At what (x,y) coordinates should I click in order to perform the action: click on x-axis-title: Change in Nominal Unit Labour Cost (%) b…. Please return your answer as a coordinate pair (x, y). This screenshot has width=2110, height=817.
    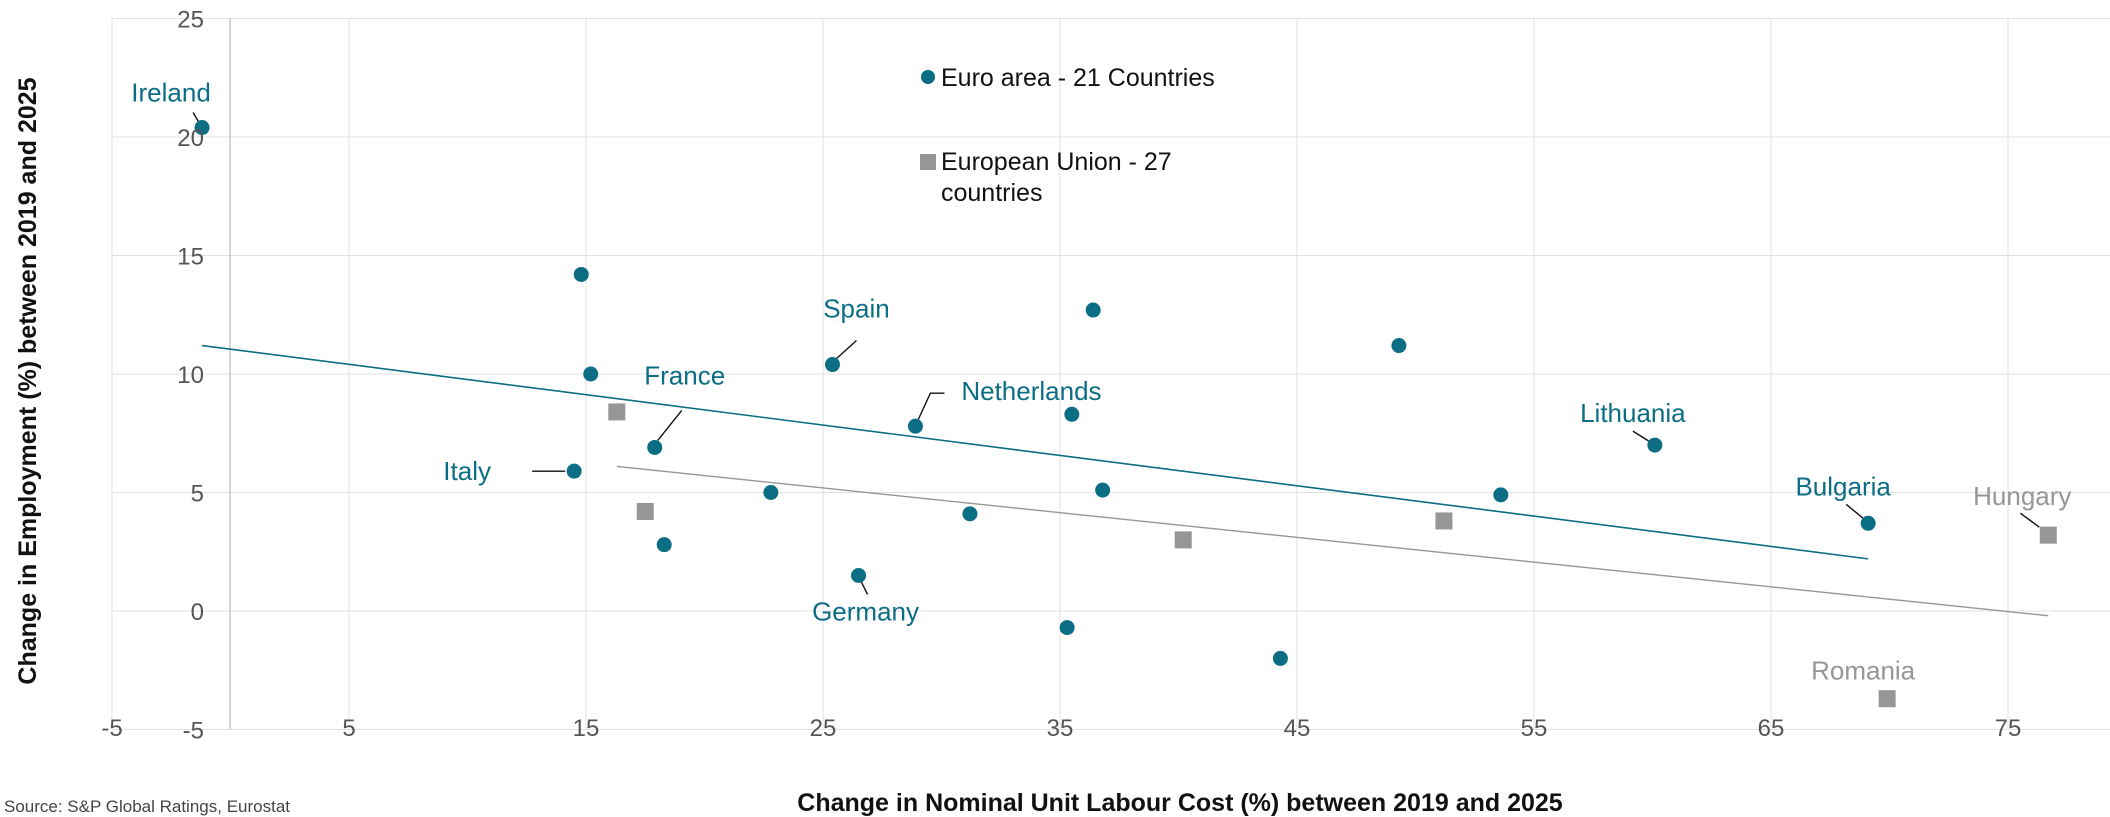
    Looking at the image, I should click on (1180, 803).